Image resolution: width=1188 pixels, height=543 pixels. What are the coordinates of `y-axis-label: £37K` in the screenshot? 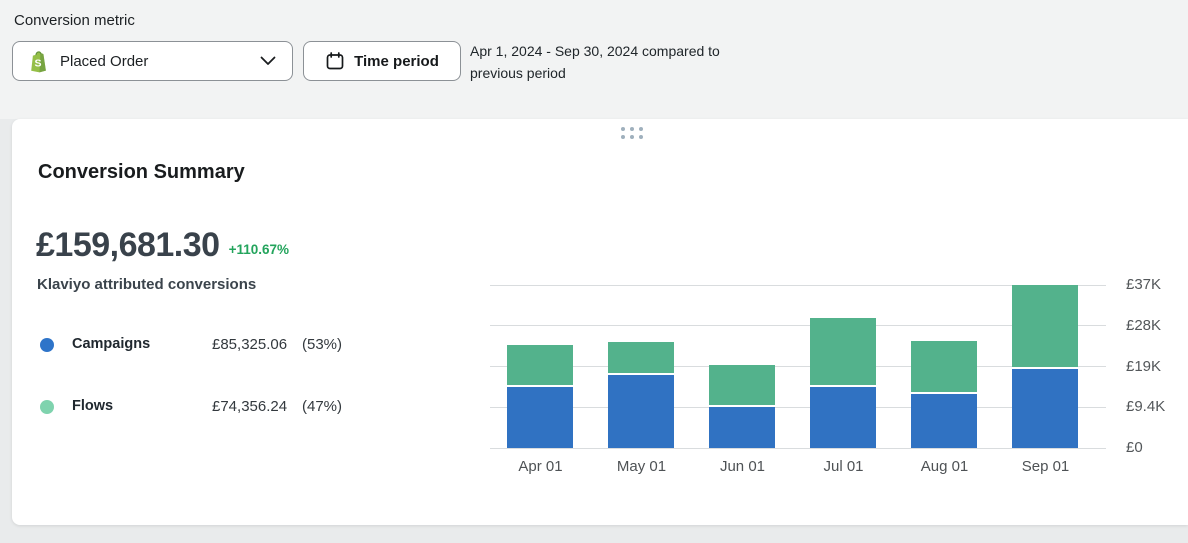 It's located at (1144, 284).